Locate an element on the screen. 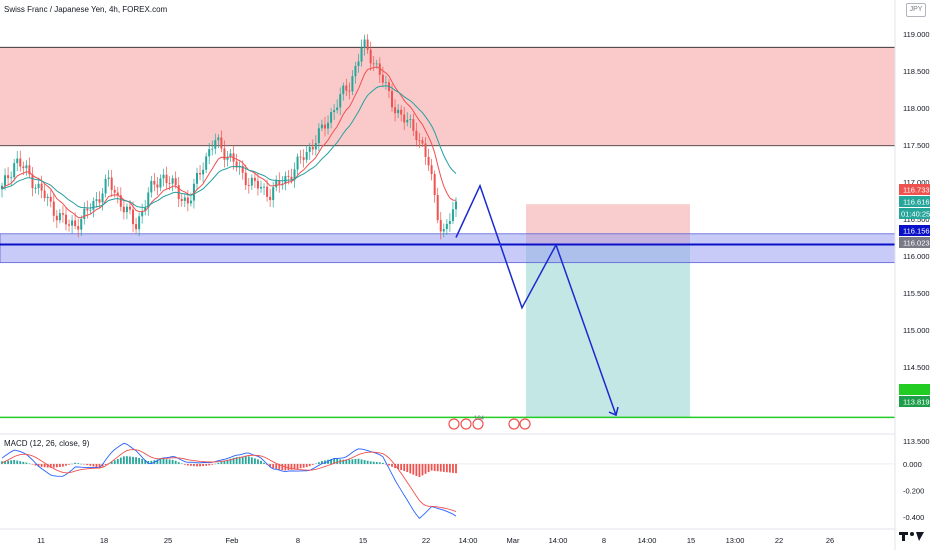 The height and width of the screenshot is (550, 932). price-tick-label: 114.500 is located at coordinates (916, 367).